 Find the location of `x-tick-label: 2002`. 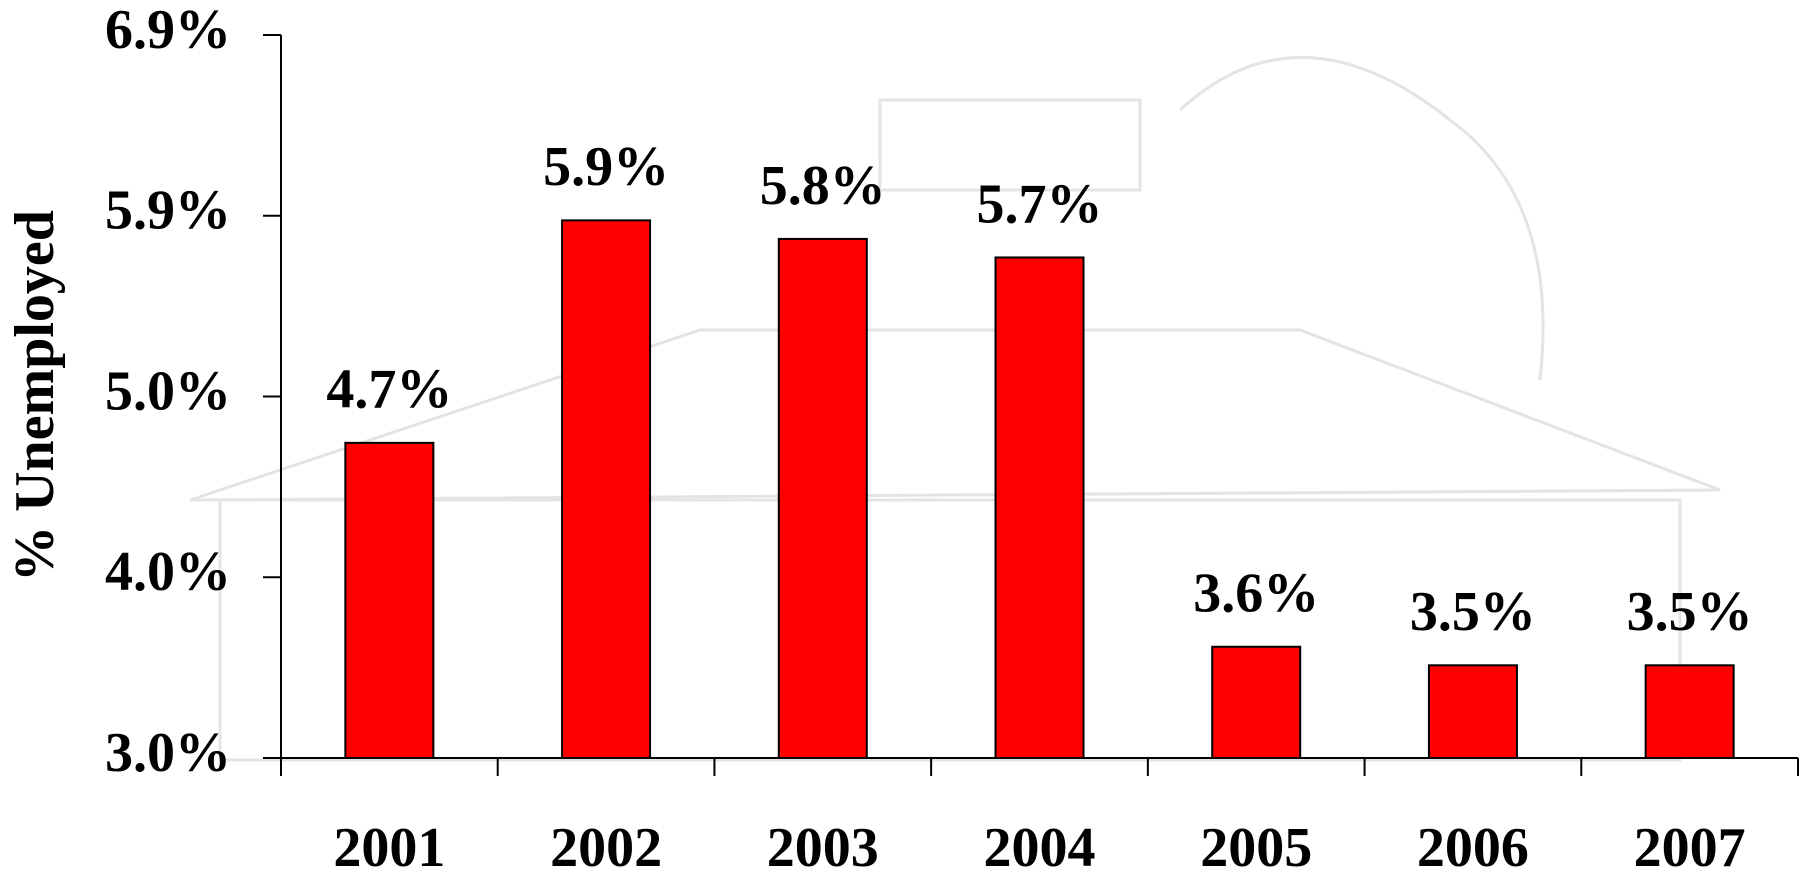

x-tick-label: 2002 is located at coordinates (606, 848).